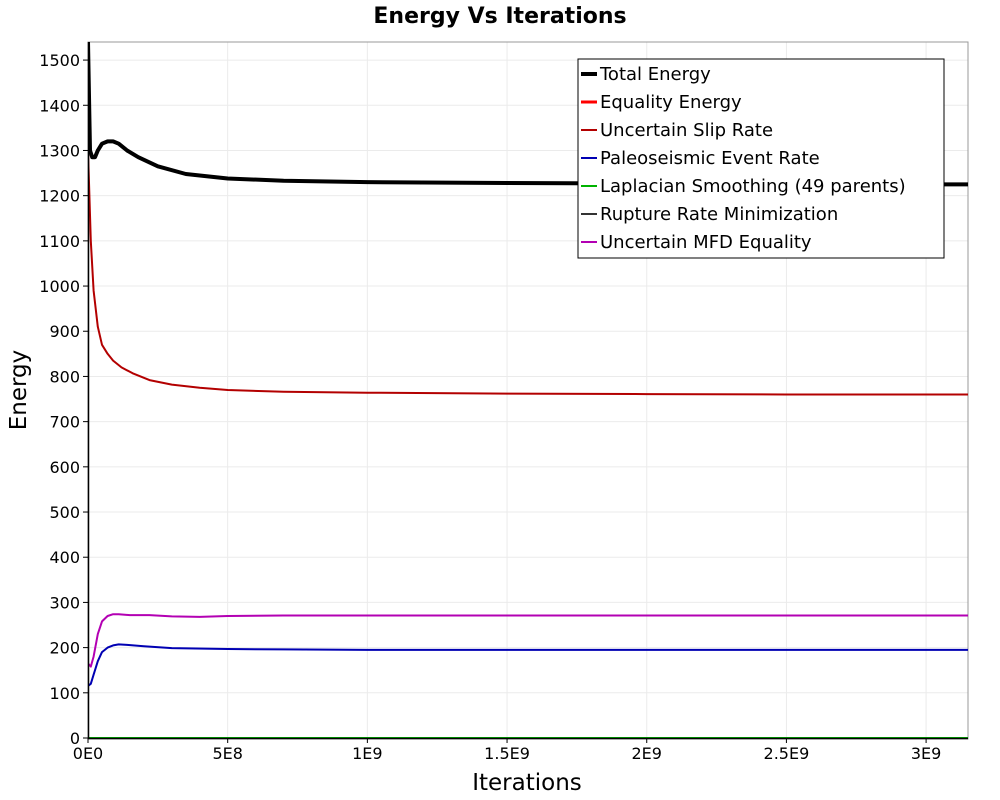 This screenshot has width=1000, height=800. What do you see at coordinates (64, 693) in the screenshot?
I see `y-tick-label: 100` at bounding box center [64, 693].